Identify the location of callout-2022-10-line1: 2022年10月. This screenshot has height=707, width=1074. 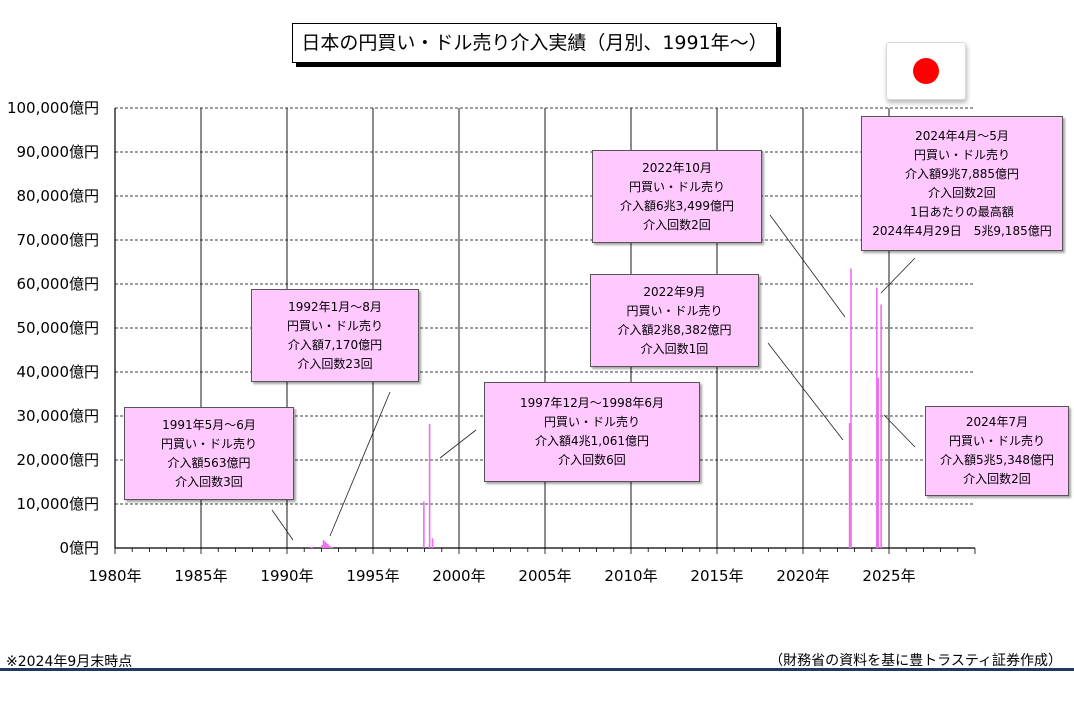
(677, 167).